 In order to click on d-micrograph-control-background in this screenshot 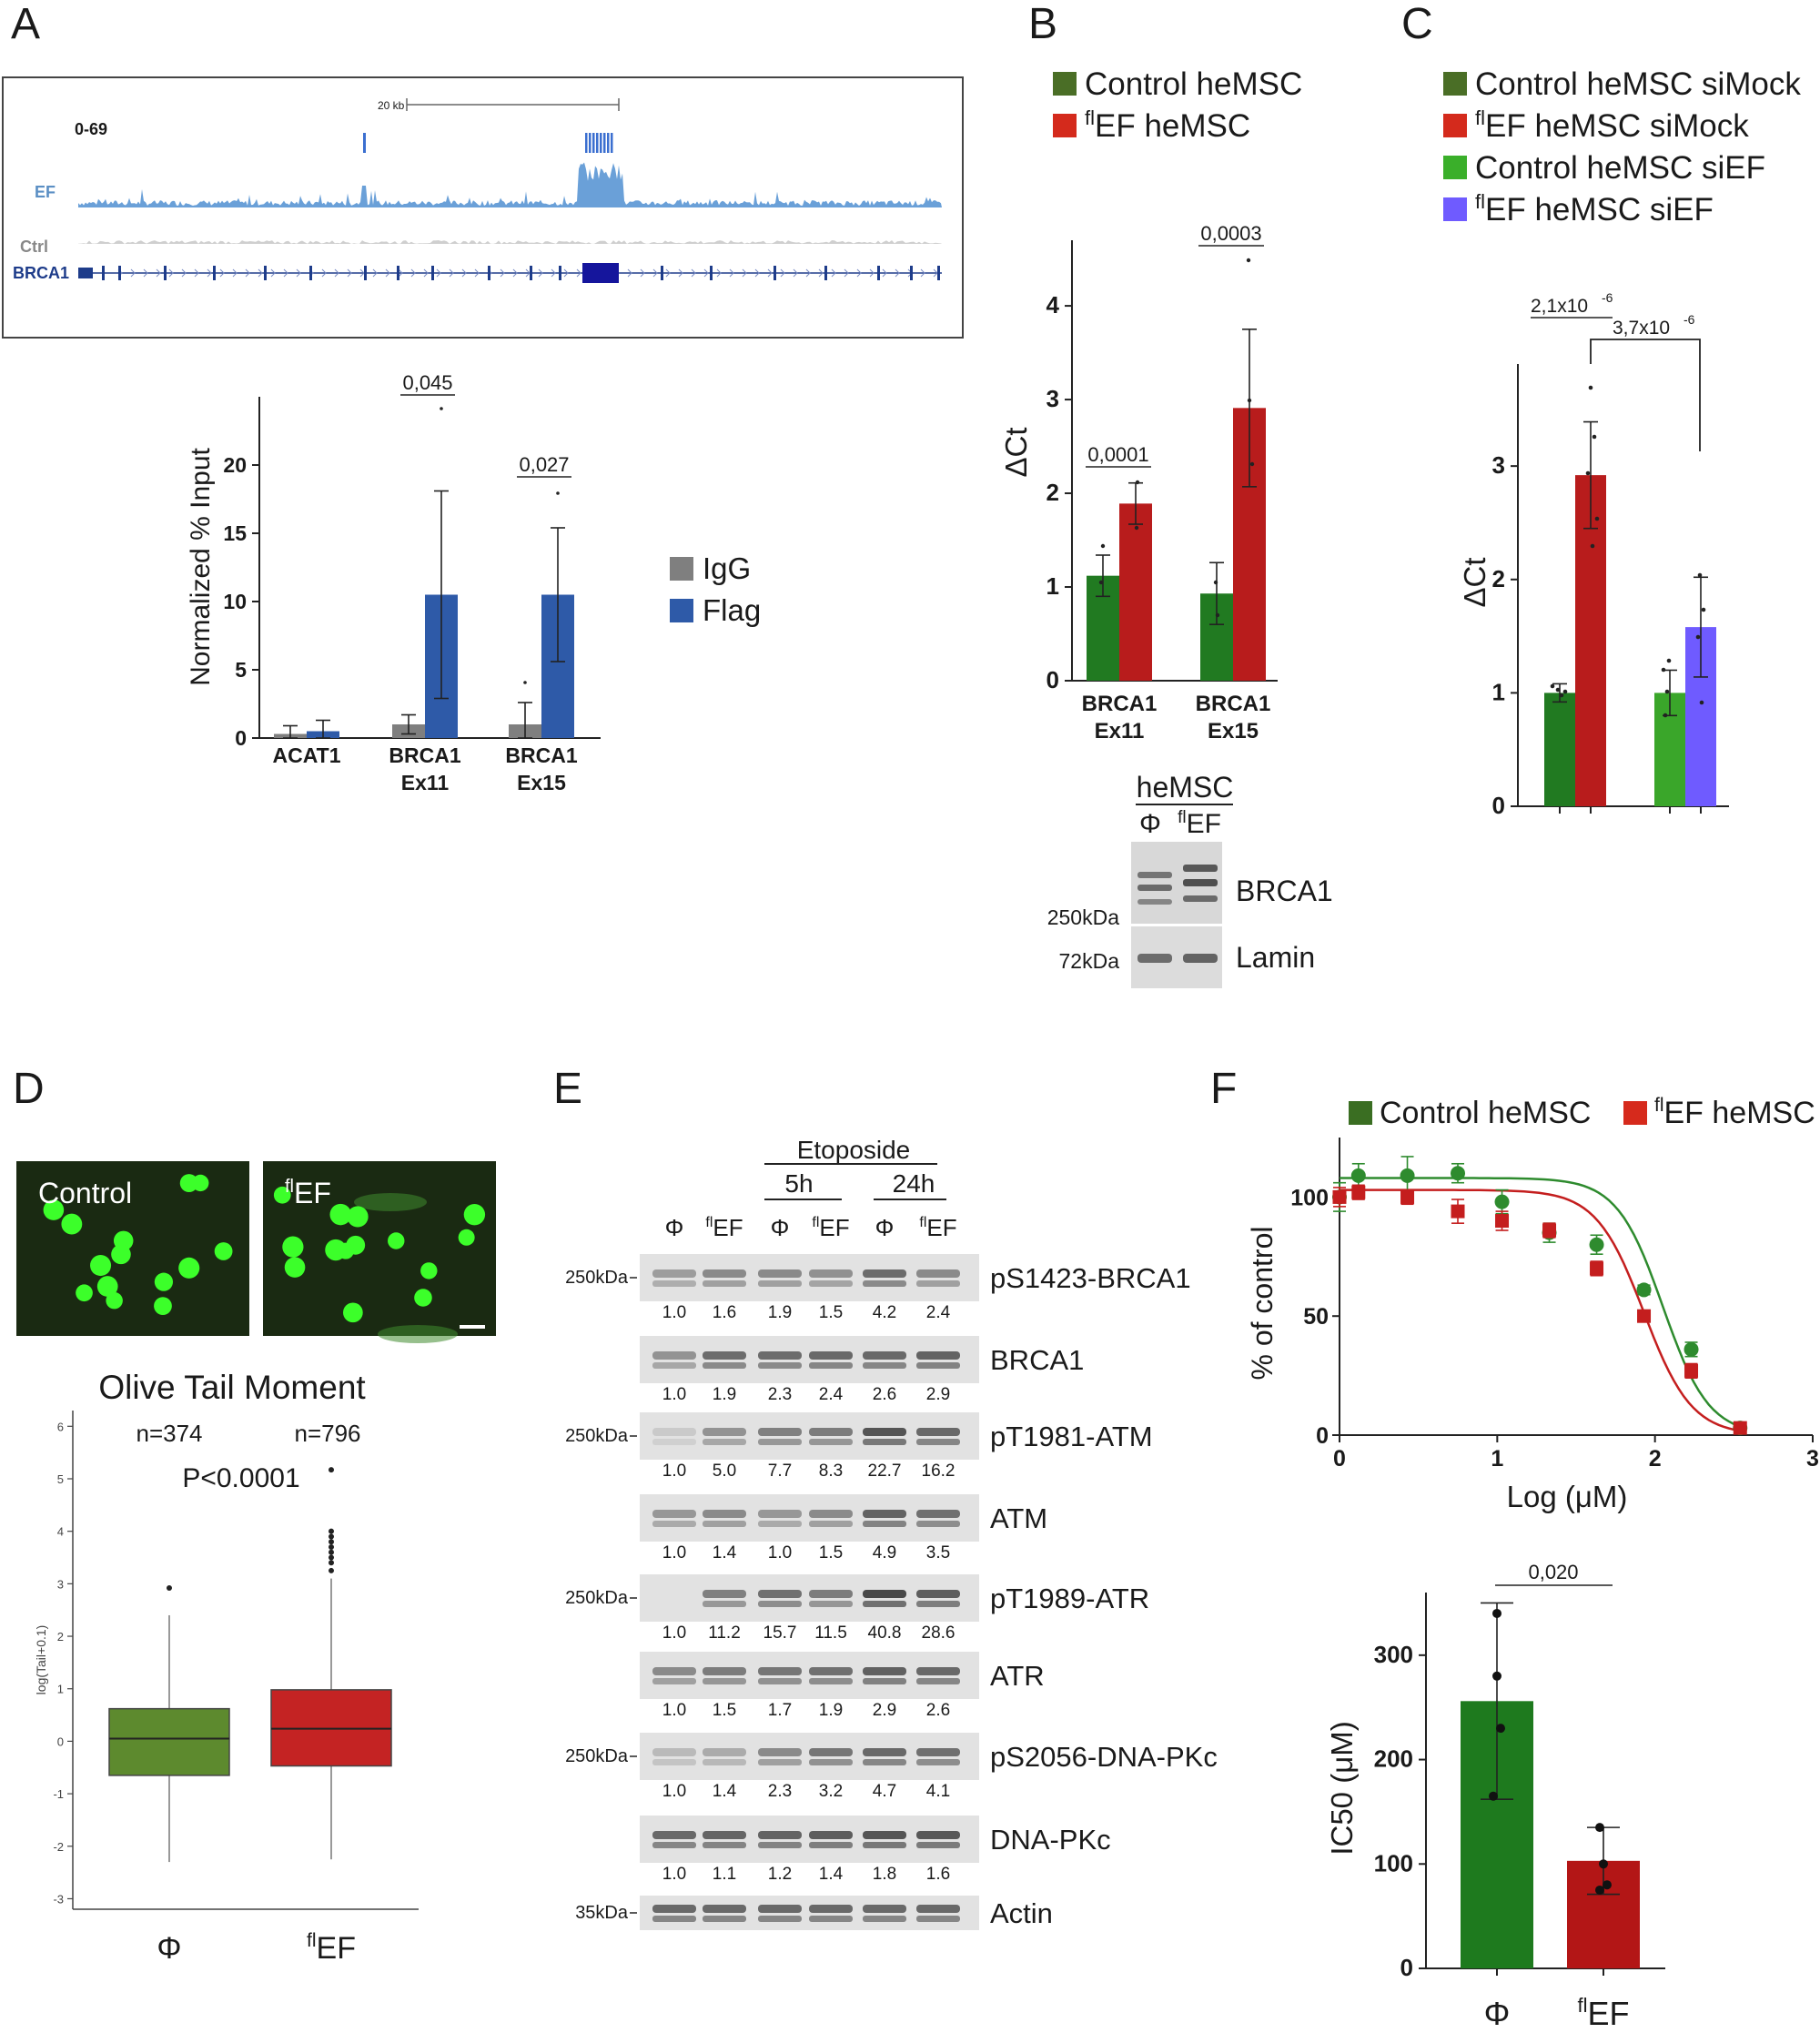, I will do `click(133, 1248)`.